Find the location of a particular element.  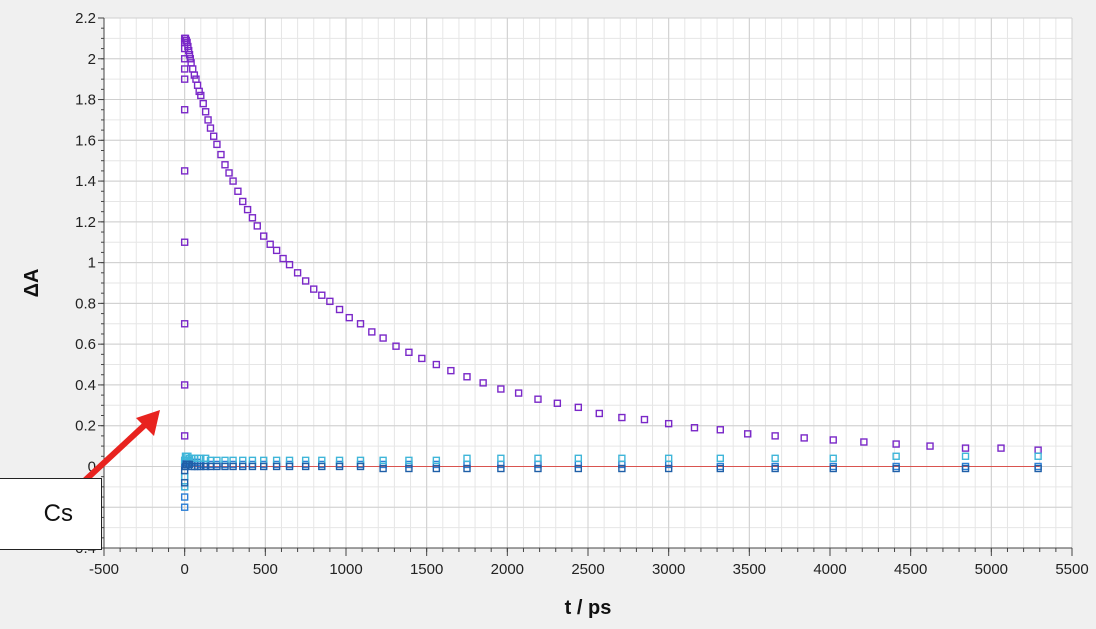

y-tick-label: 1.4 is located at coordinates (85, 181).